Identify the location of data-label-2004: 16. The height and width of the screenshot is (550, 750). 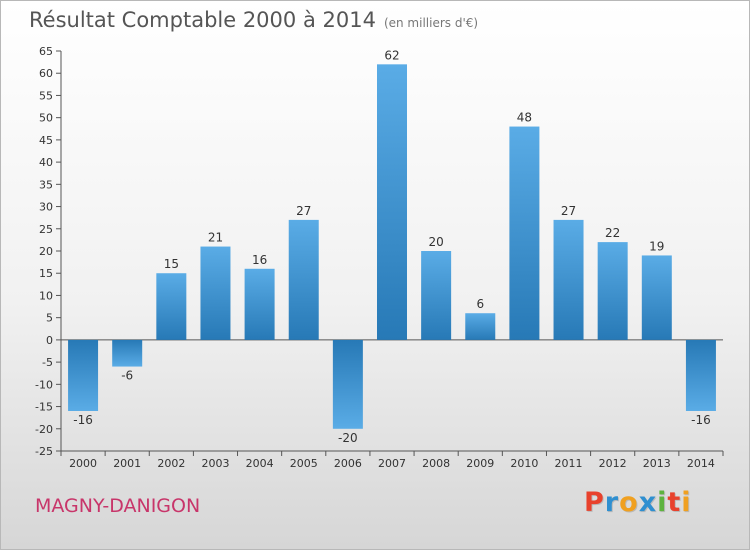
(259, 260).